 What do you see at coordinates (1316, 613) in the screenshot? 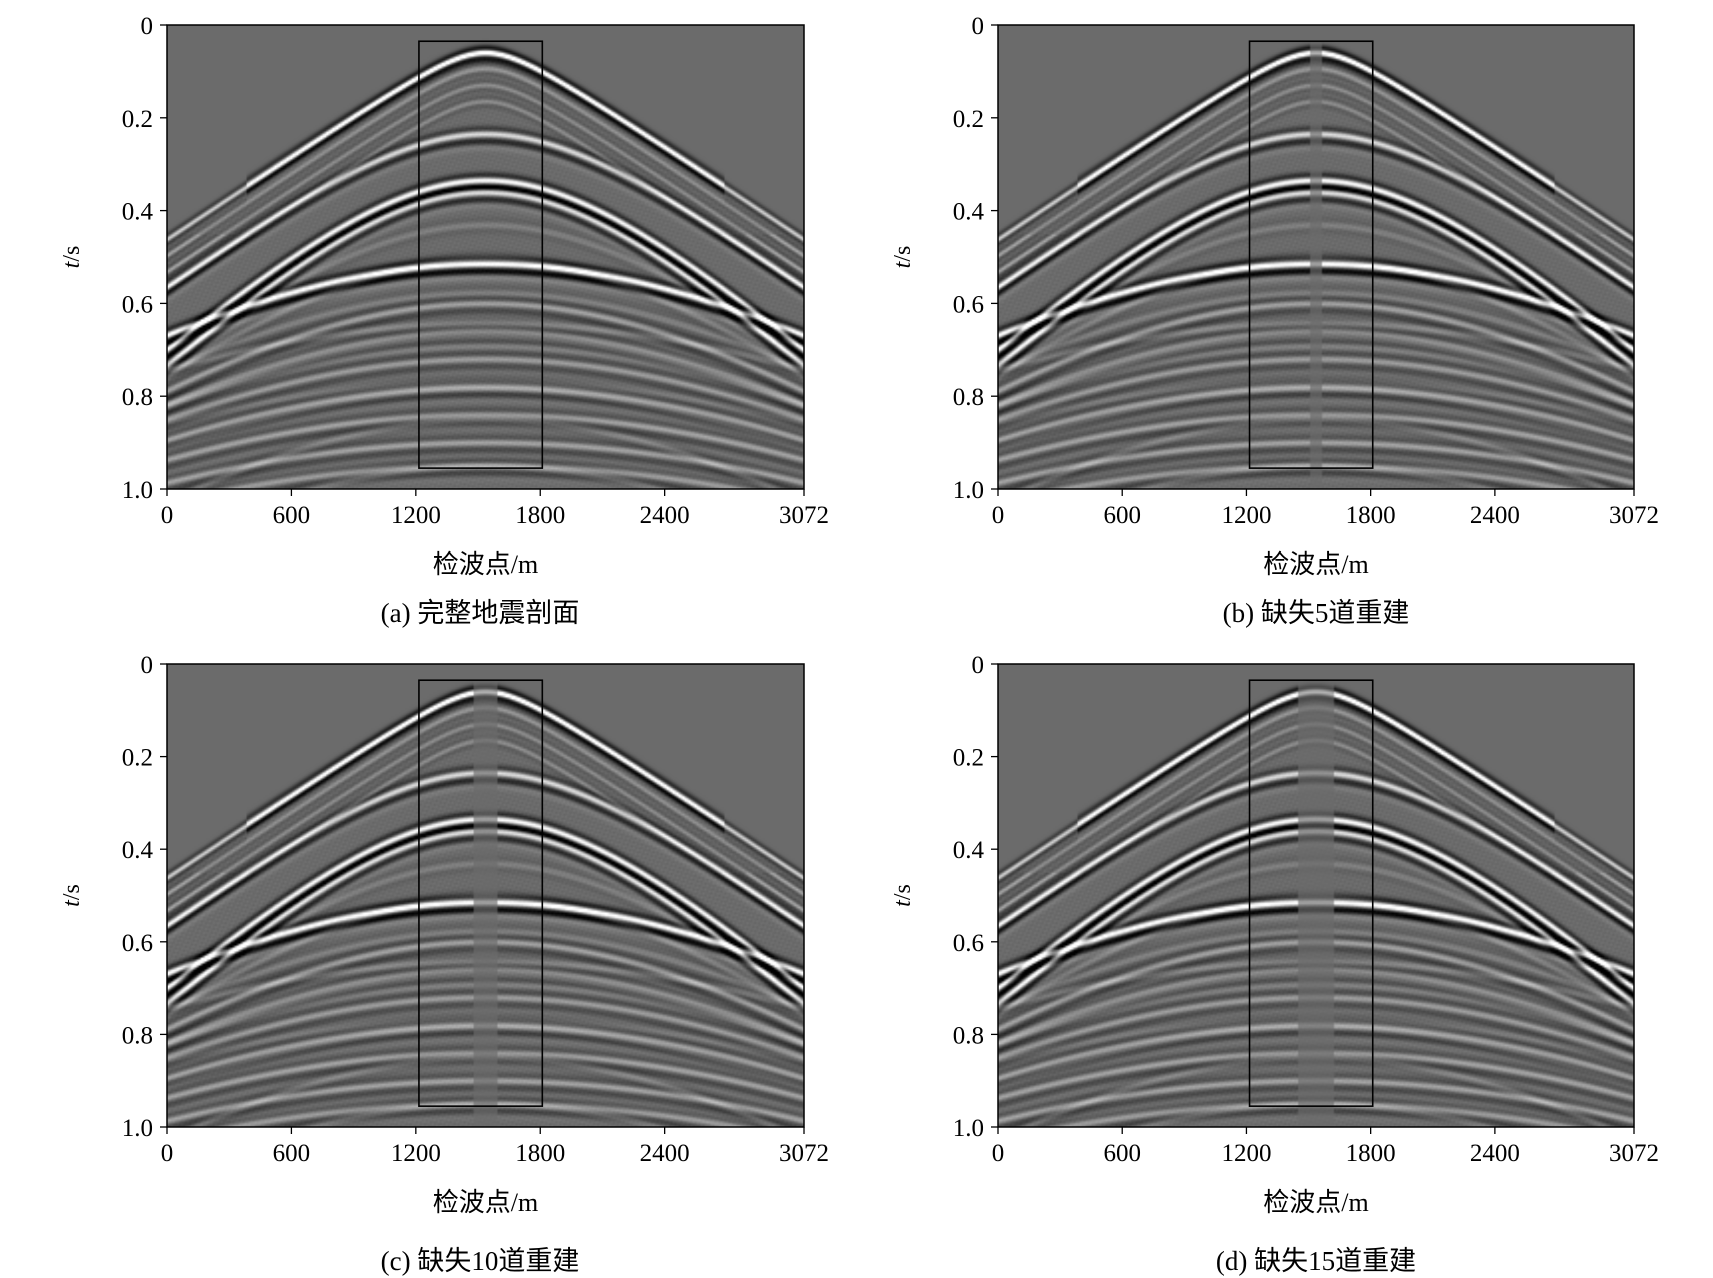
I see `panel-caption: (b) 缺失5道重建` at bounding box center [1316, 613].